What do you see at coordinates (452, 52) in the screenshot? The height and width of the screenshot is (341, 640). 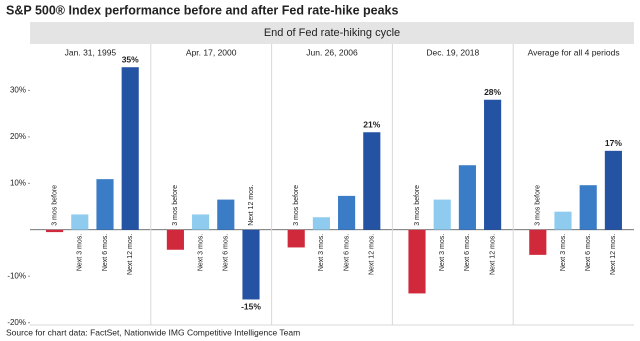 I see `panel-title: Dec. 19, 2018` at bounding box center [452, 52].